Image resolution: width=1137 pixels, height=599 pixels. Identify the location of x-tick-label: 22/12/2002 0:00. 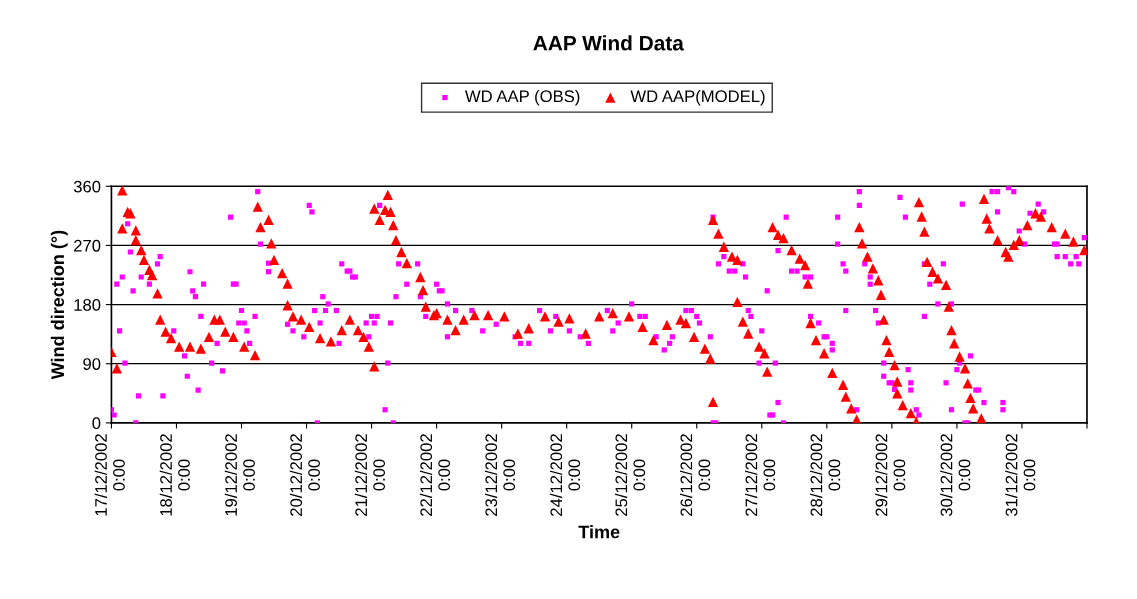
(435, 475).